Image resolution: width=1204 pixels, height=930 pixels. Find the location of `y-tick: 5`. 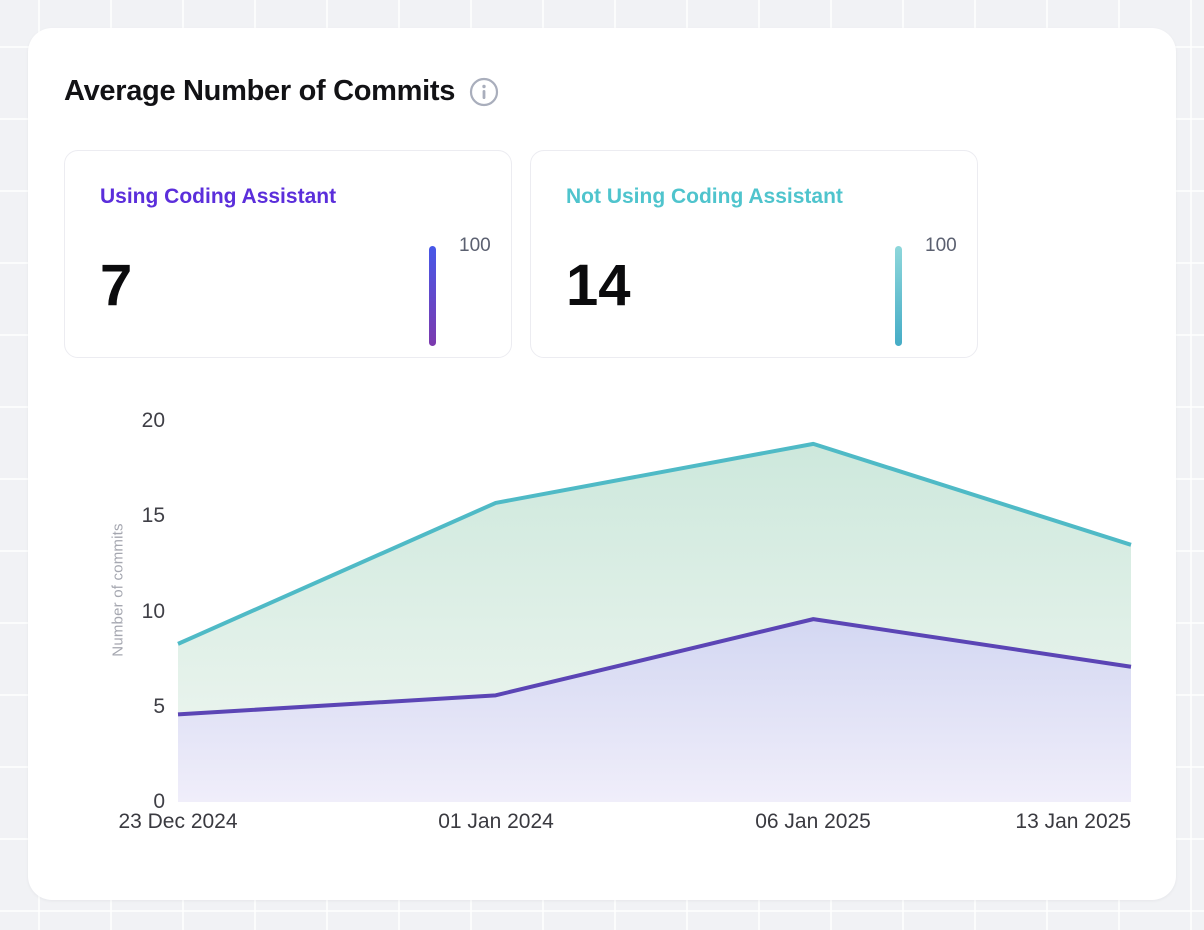

y-tick: 5 is located at coordinates (159, 706).